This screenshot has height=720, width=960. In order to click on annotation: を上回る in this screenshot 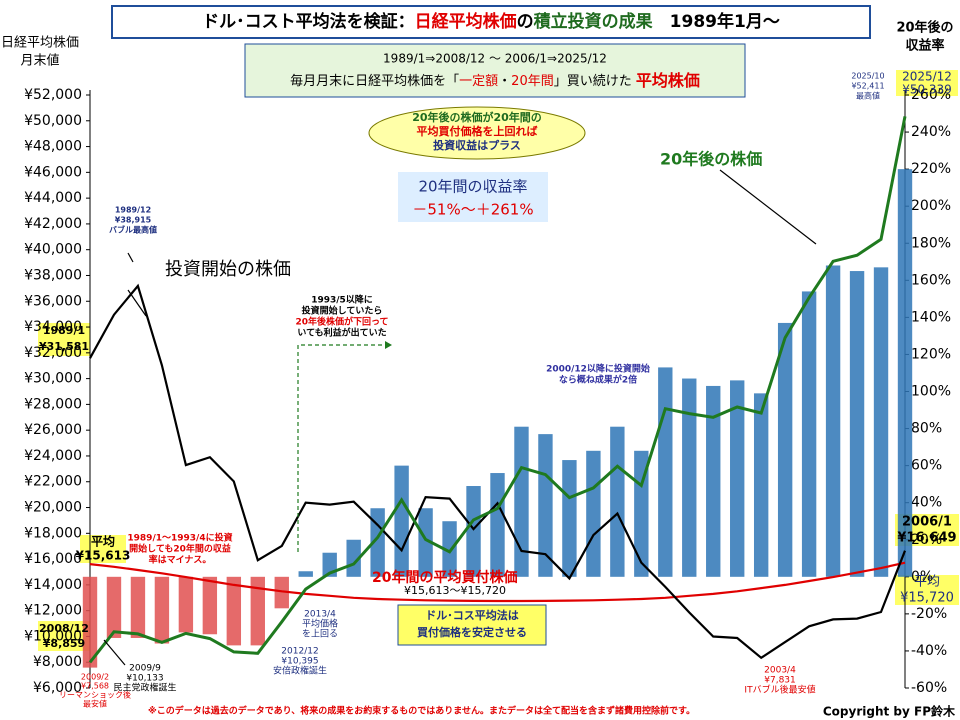, I will do `click(320, 634)`.